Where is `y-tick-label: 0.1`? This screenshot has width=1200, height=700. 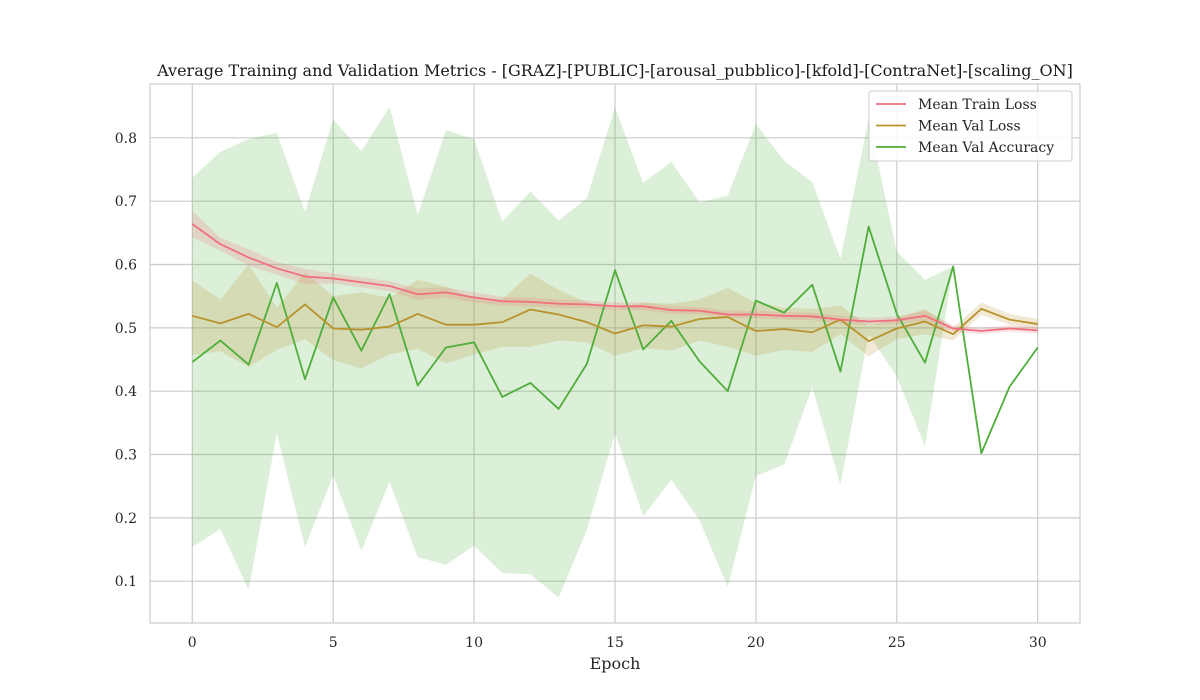 y-tick-label: 0.1 is located at coordinates (126, 582).